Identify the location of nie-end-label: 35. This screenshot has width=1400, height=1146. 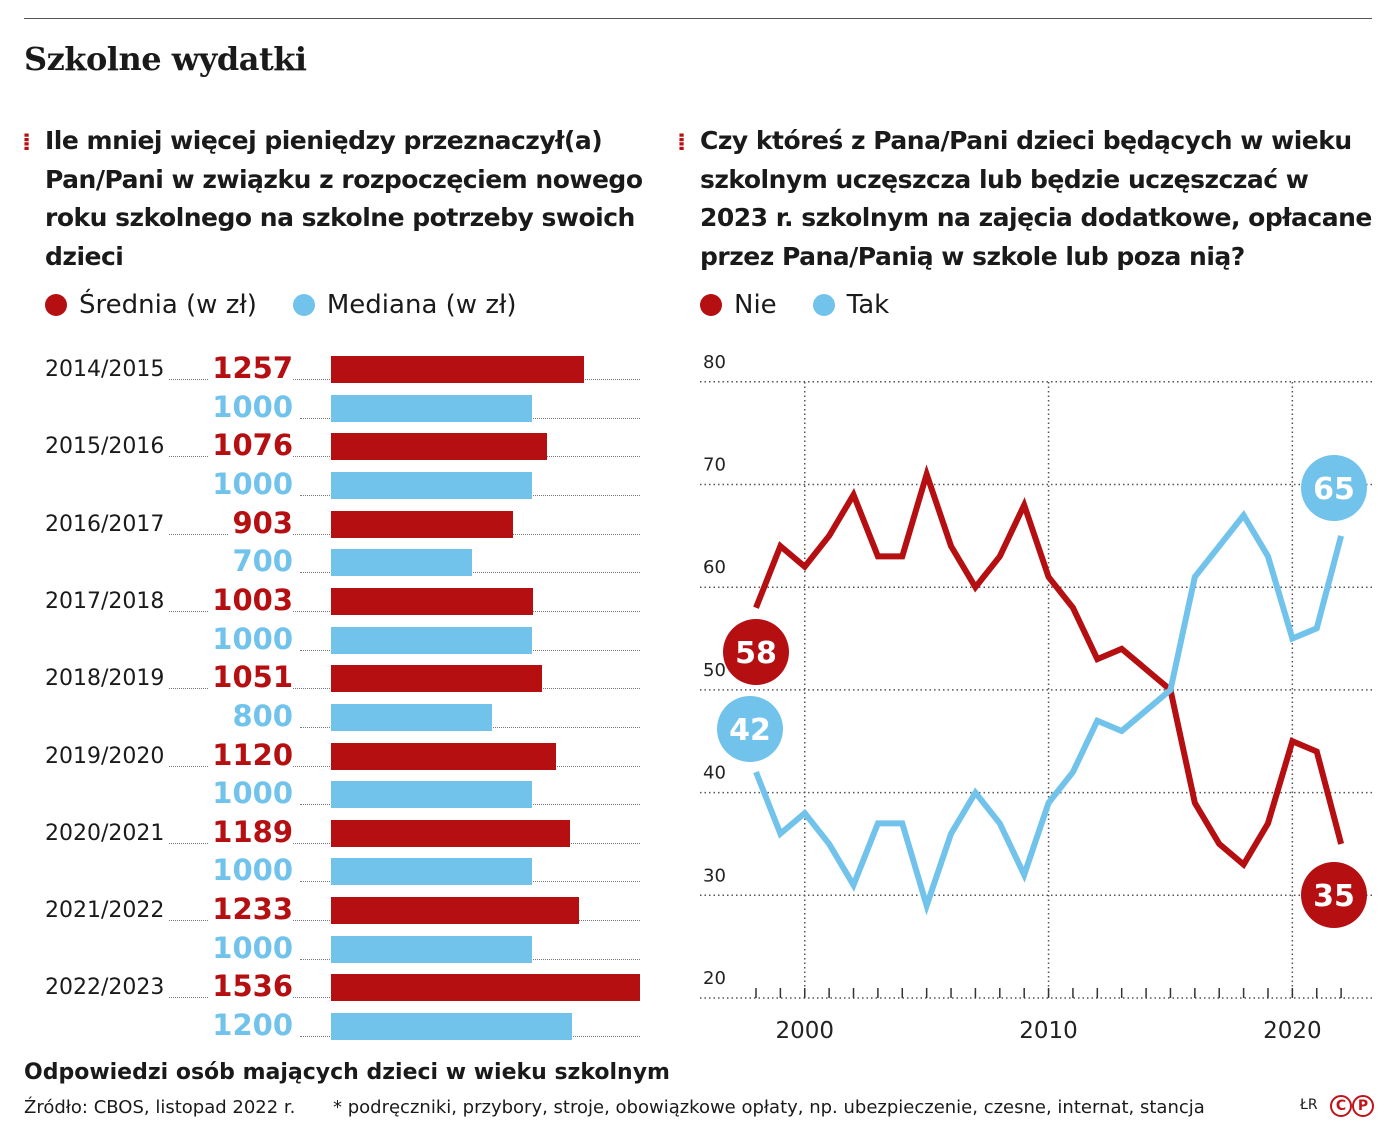
(1334, 896).